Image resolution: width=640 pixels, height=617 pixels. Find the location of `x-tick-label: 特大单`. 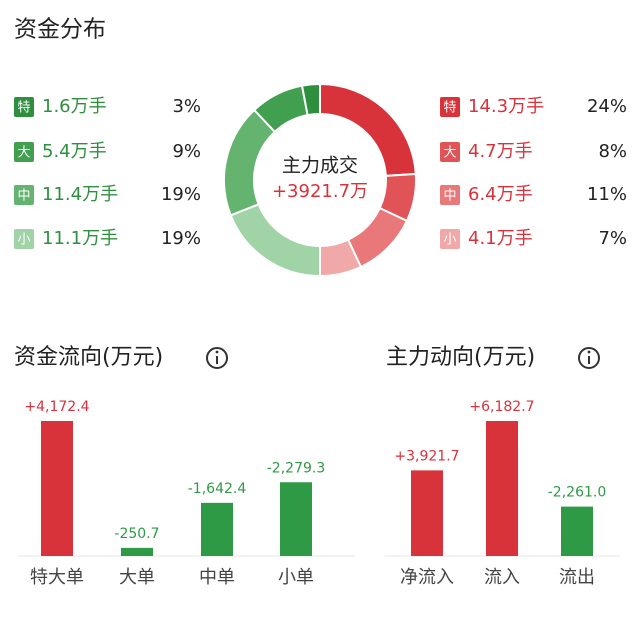

x-tick-label: 特大单 is located at coordinates (57, 577).